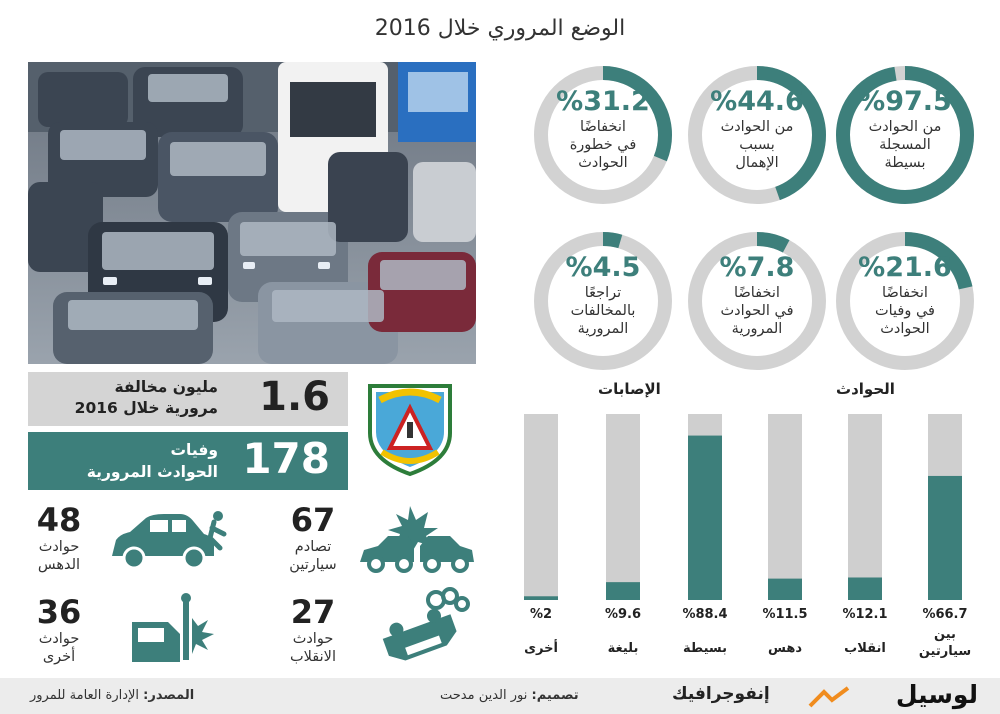 This screenshot has width=1000, height=714. Describe the element at coordinates (603, 101) in the screenshot. I see `ring-percentage: %31.2` at that location.